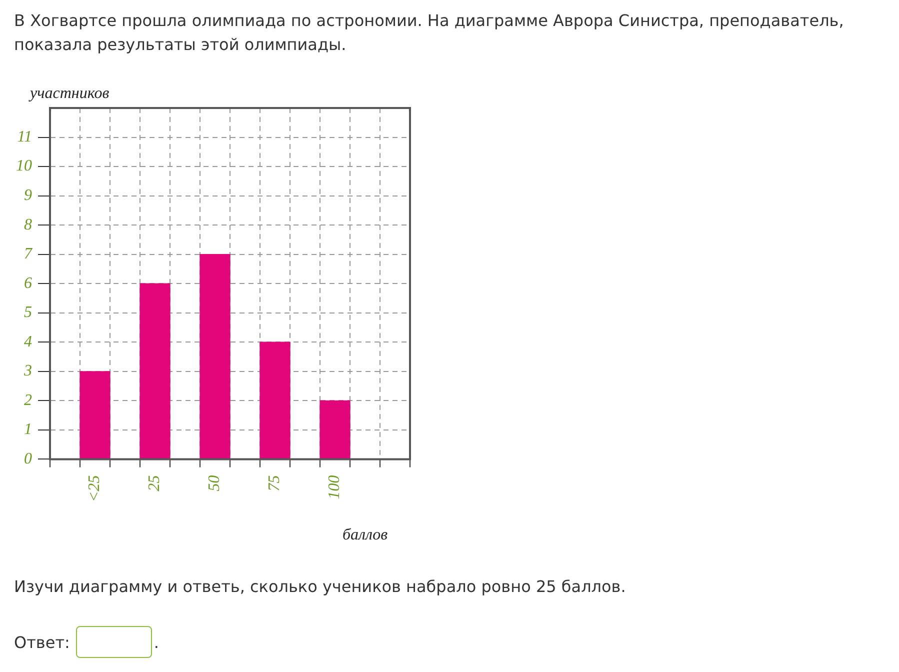 This screenshot has width=899, height=672. I want to click on y-tick-label: 11, so click(24, 137).